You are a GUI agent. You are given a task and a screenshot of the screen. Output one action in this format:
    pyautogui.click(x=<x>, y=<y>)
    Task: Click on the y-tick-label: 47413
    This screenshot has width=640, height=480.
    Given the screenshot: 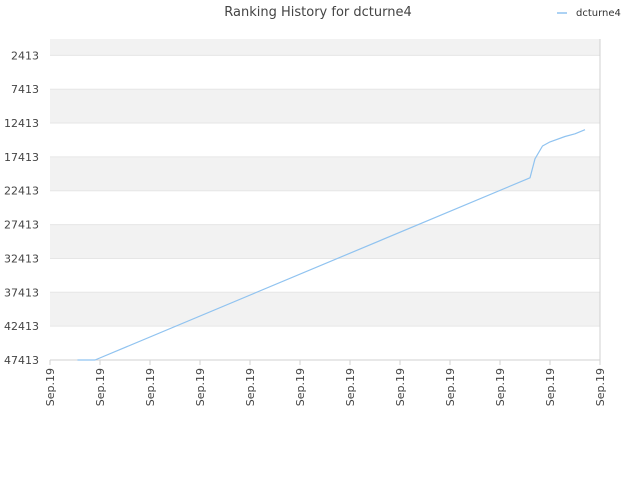 What is the action you would take?
    pyautogui.click(x=21, y=360)
    